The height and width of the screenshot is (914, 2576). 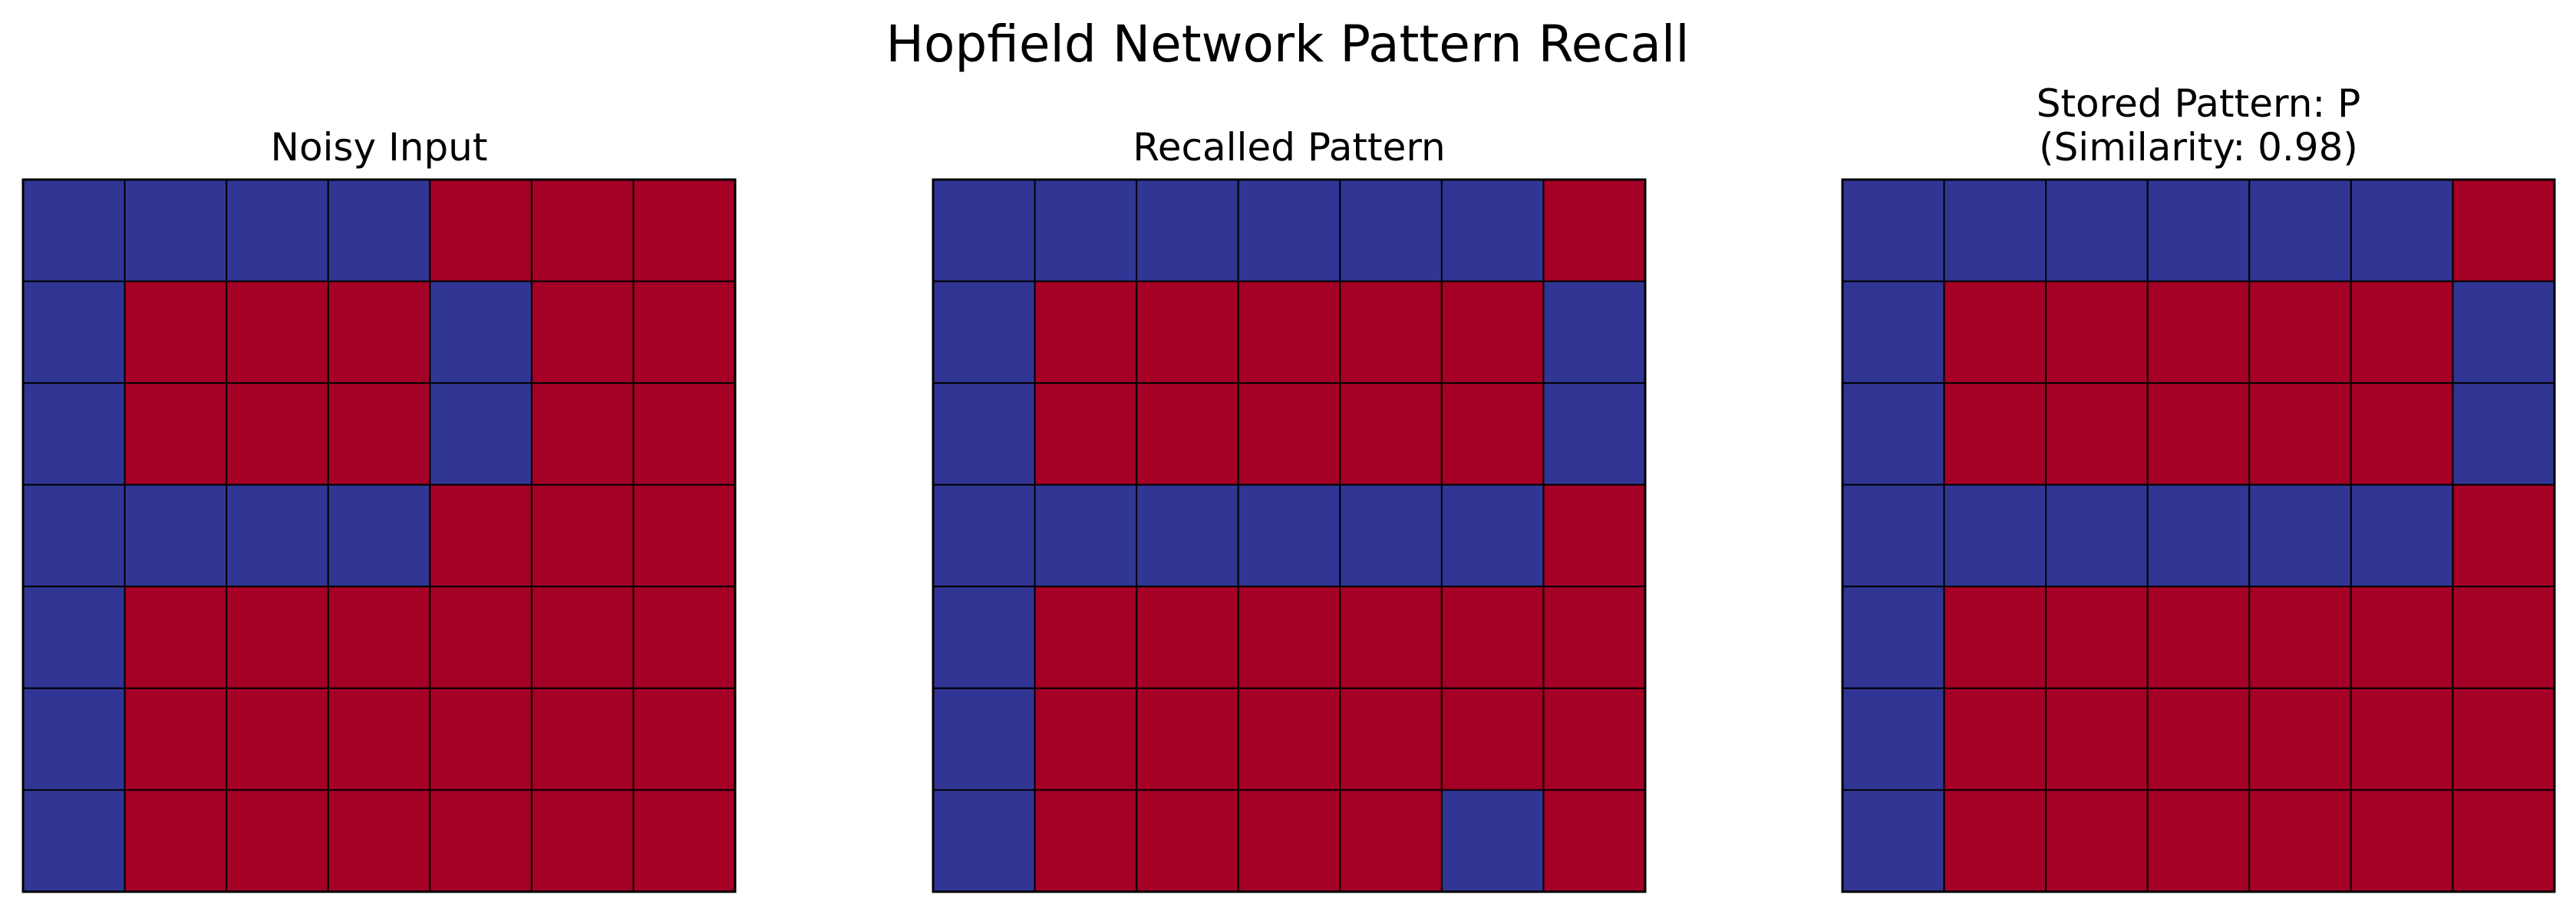 What do you see at coordinates (1287, 45) in the screenshot?
I see `figure-title: Hopfield Network Pattern Recall` at bounding box center [1287, 45].